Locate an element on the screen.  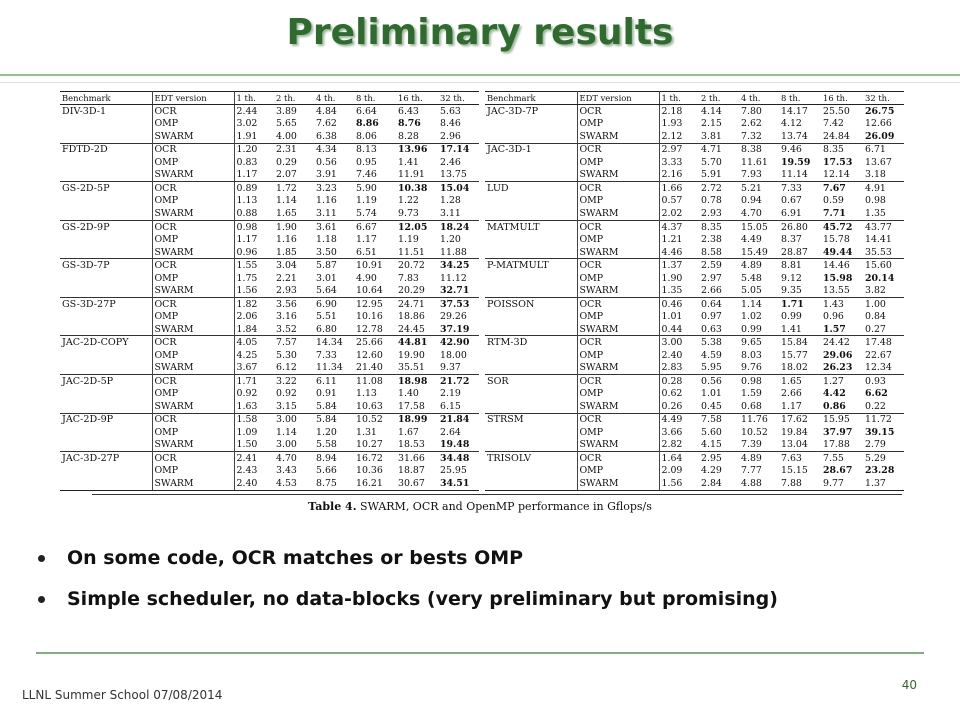
caption-divider is located at coordinates (497, 494).